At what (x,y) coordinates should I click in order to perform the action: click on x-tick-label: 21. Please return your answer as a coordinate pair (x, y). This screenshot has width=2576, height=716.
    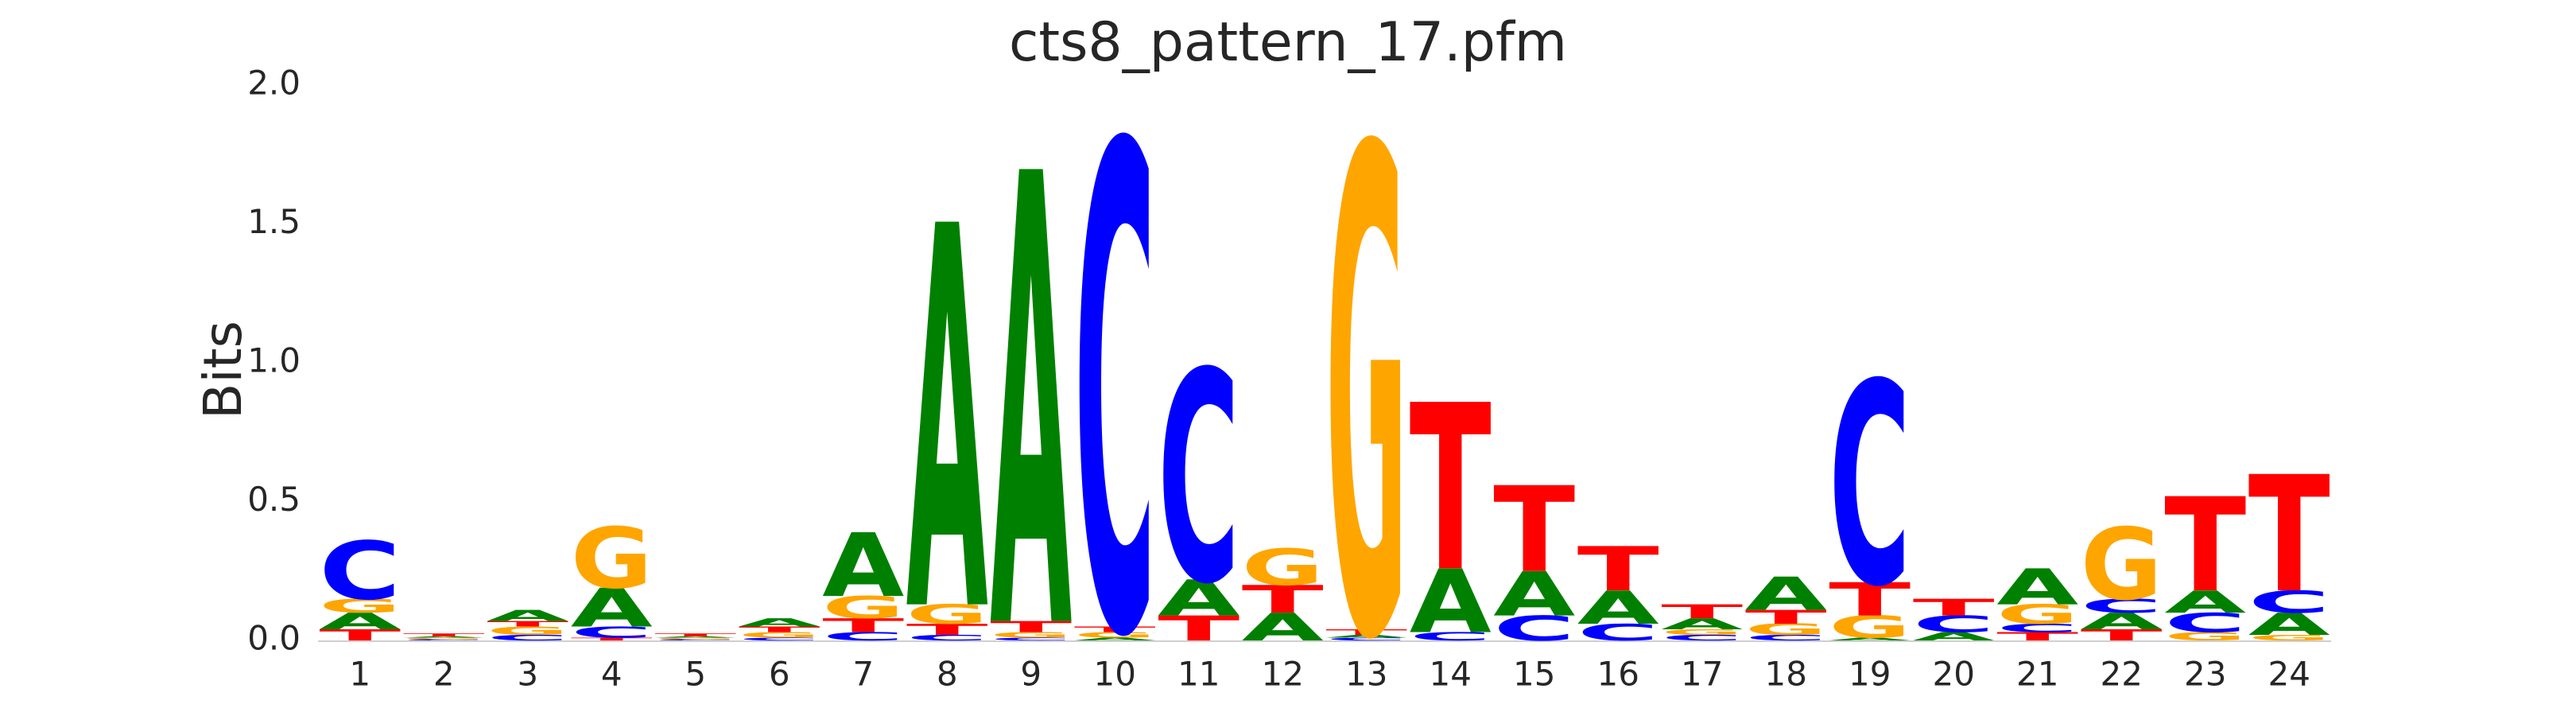
    Looking at the image, I should click on (2037, 674).